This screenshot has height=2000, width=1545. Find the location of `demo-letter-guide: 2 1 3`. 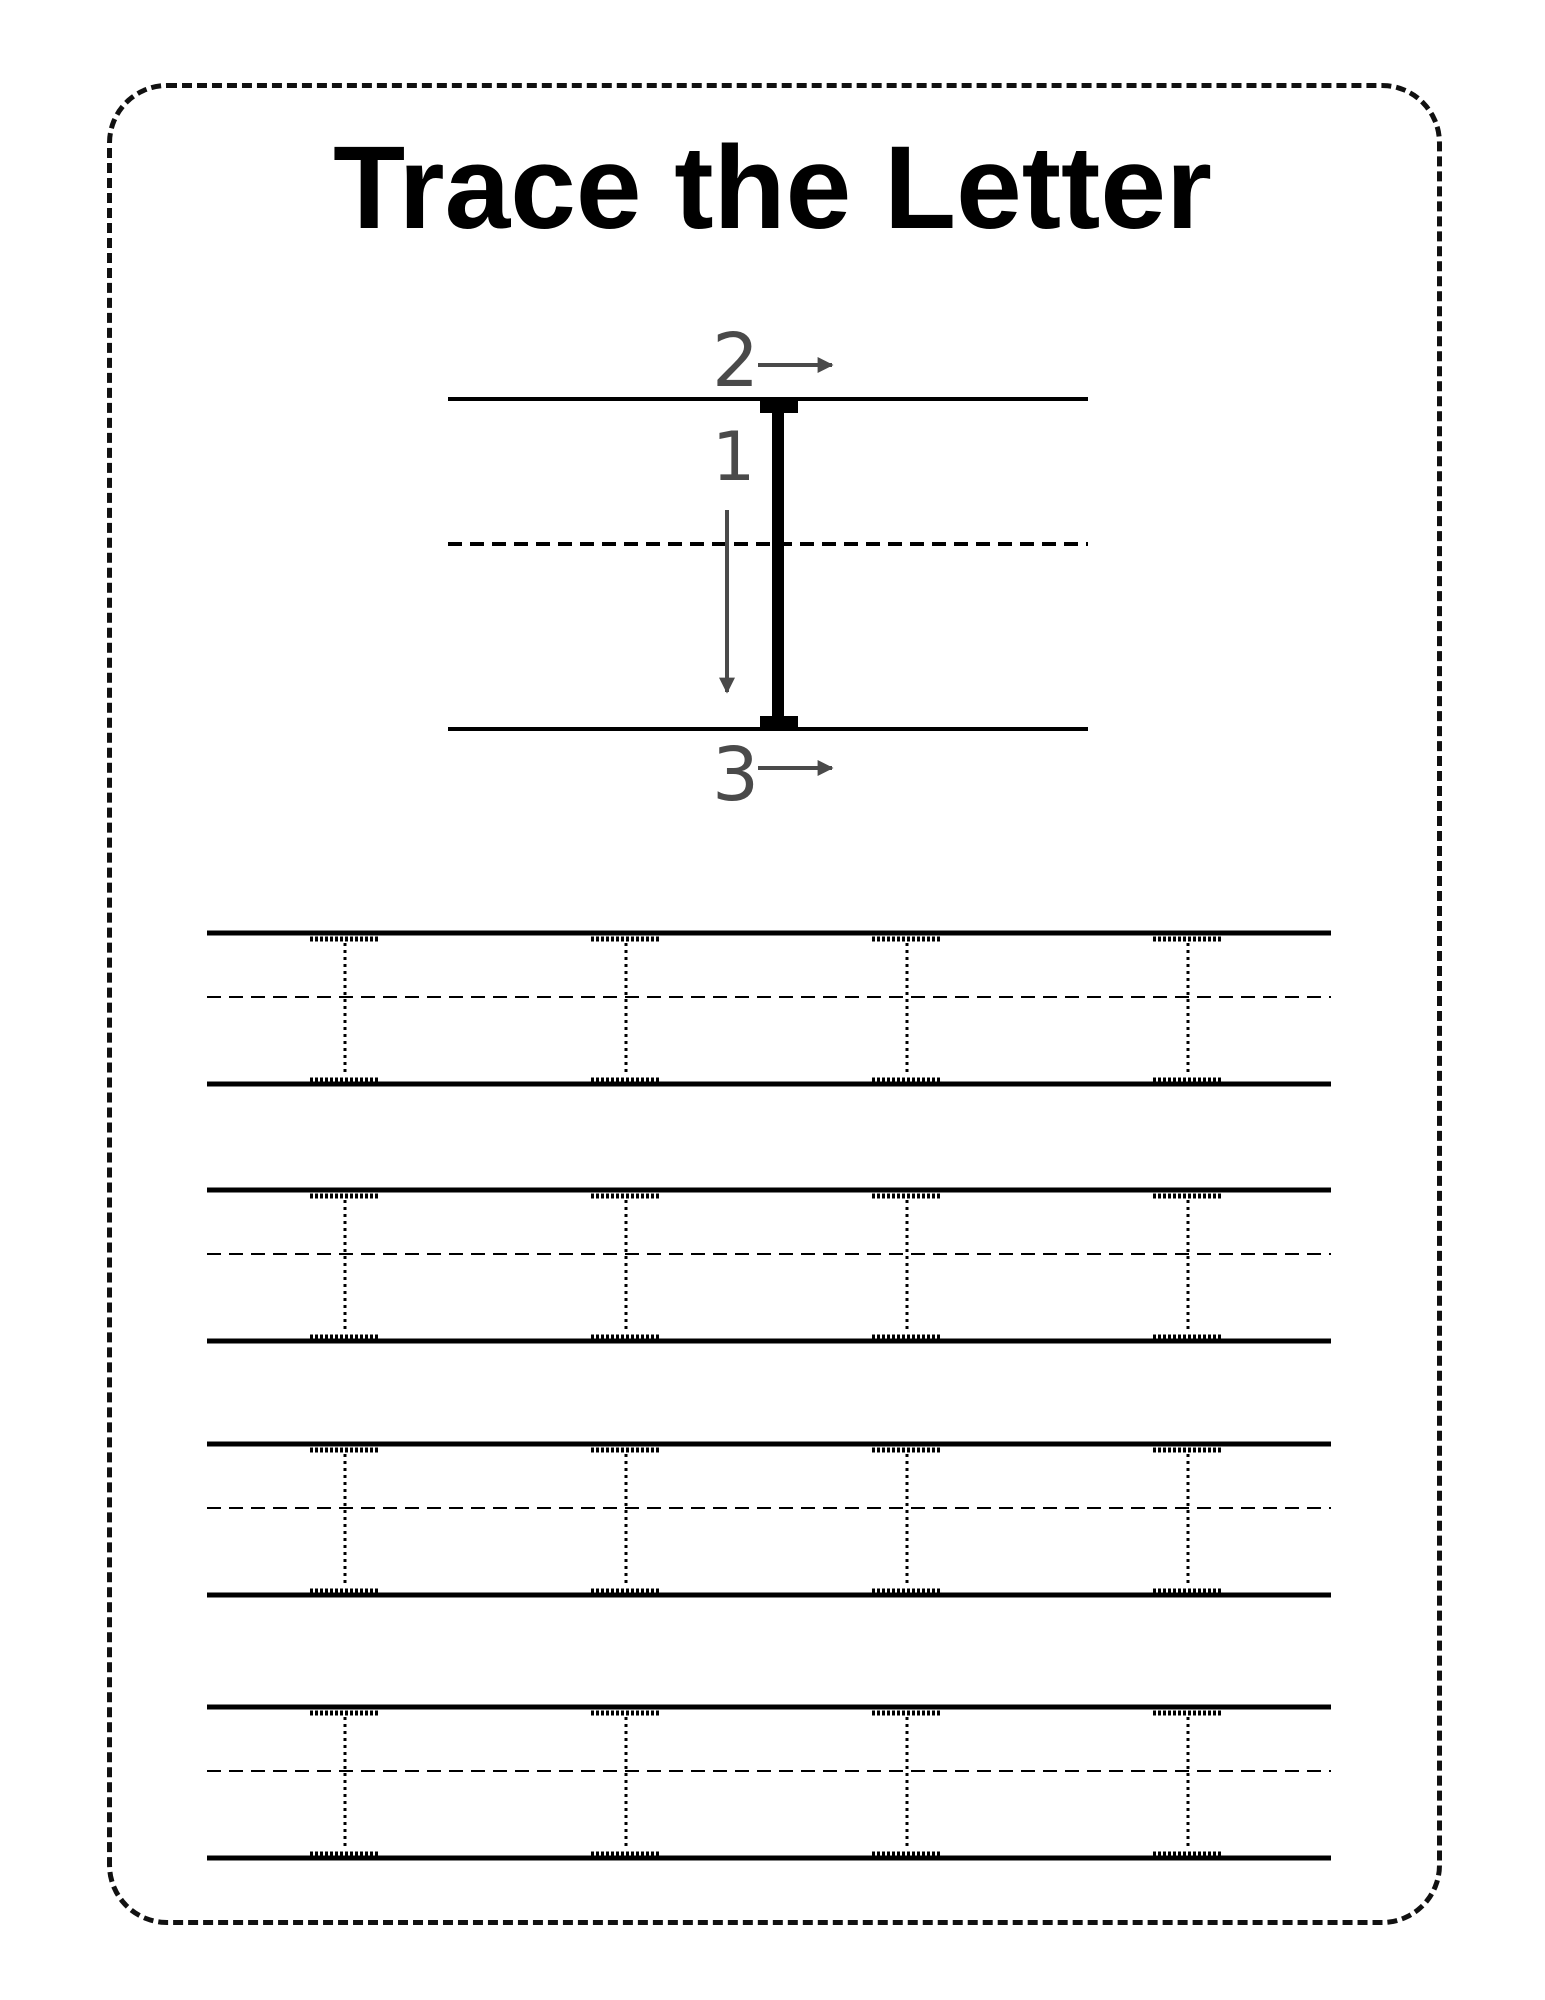

demo-letter-guide: 2 1 3 is located at coordinates (768, 568).